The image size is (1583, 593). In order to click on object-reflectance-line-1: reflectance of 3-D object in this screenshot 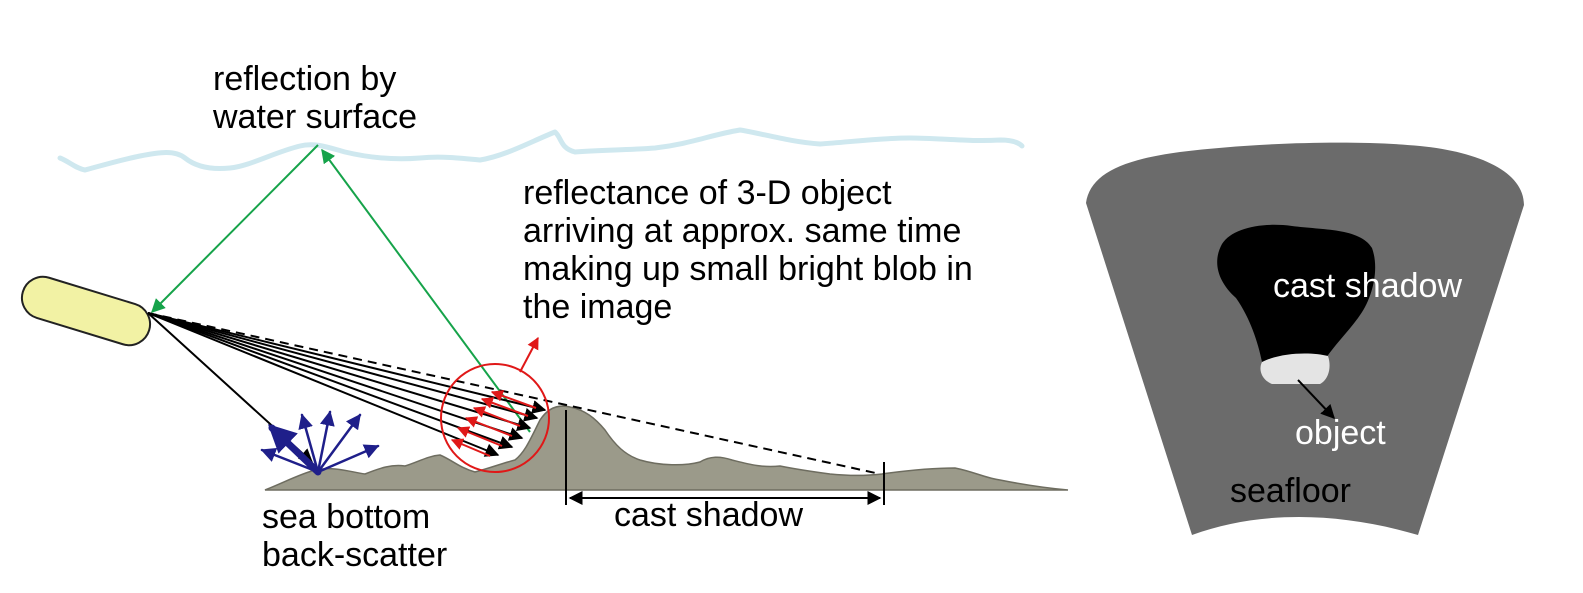, I will do `click(707, 193)`.